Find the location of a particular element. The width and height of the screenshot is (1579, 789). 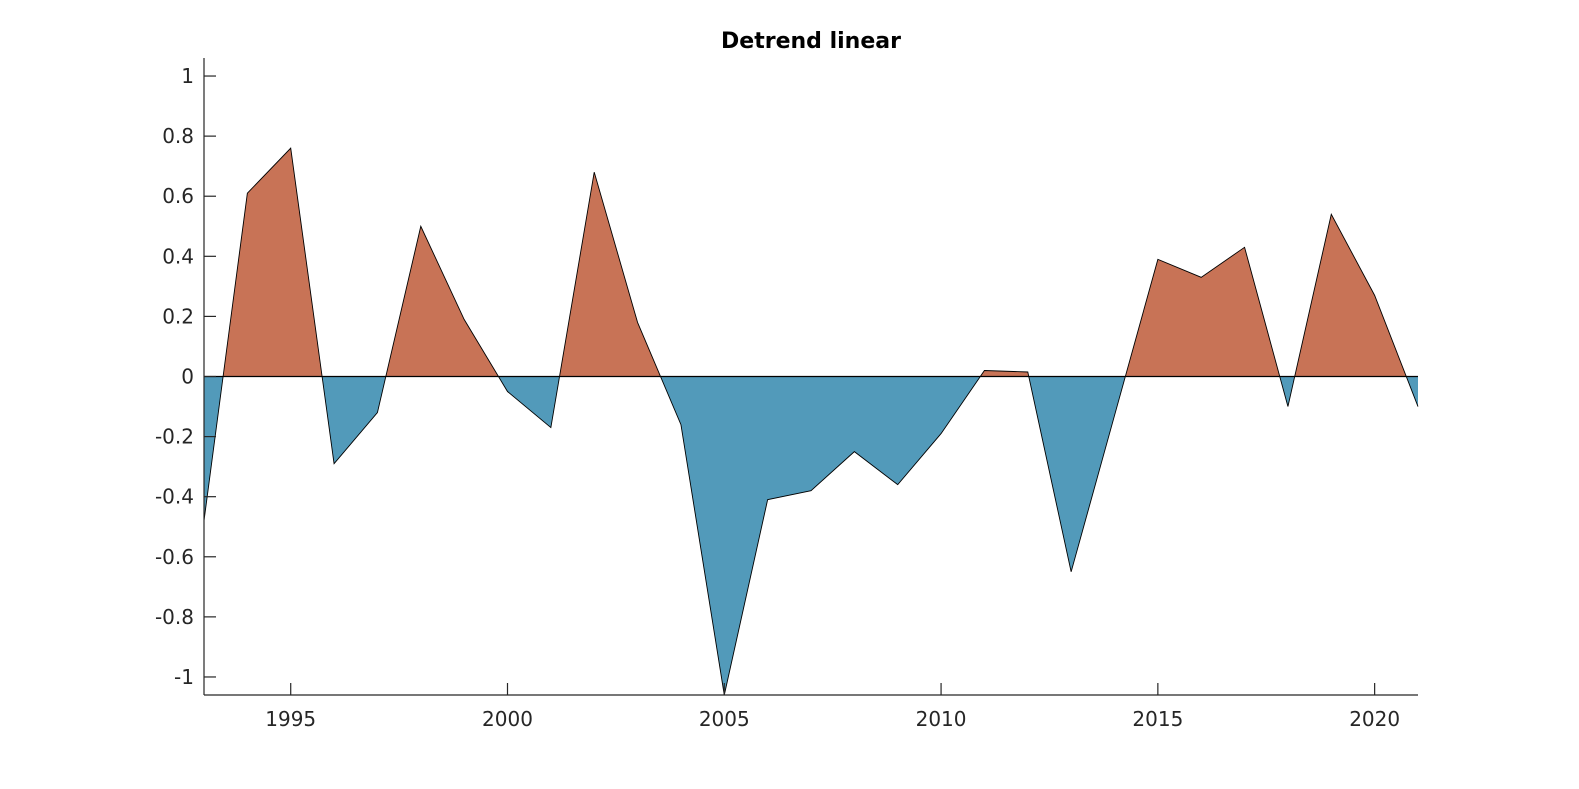

y-tick-label: 0 is located at coordinates (187, 377).